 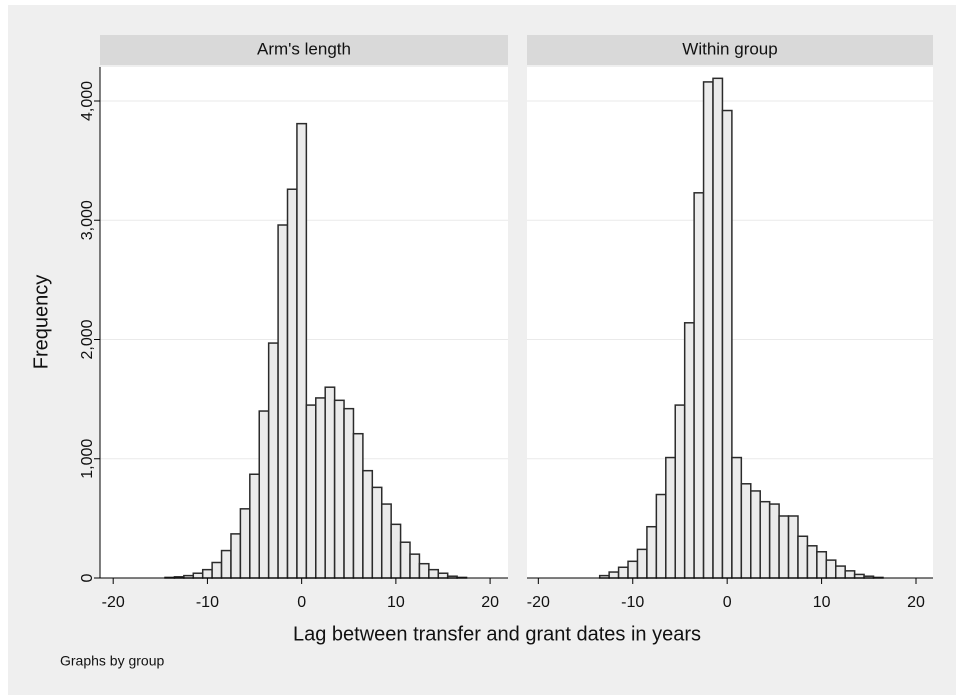 I want to click on y-tick-label: 0, so click(x=87, y=577).